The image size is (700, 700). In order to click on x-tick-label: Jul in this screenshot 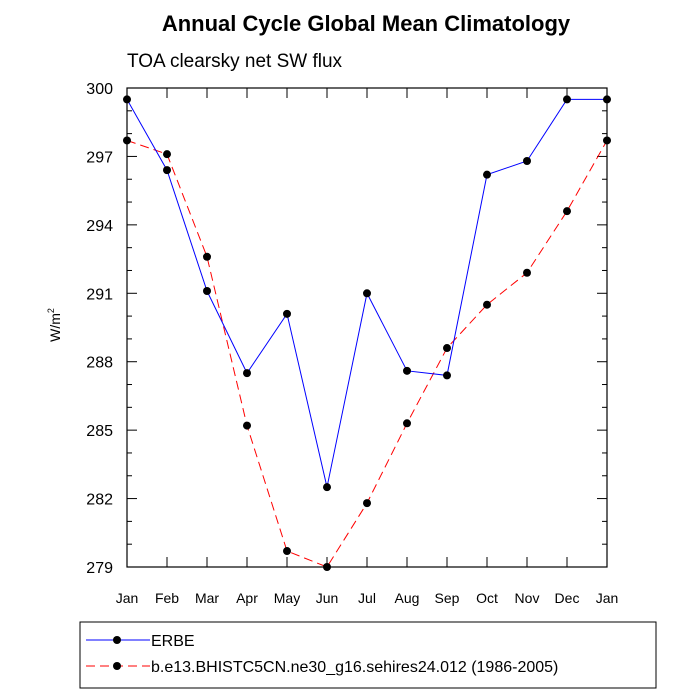, I will do `click(367, 598)`.